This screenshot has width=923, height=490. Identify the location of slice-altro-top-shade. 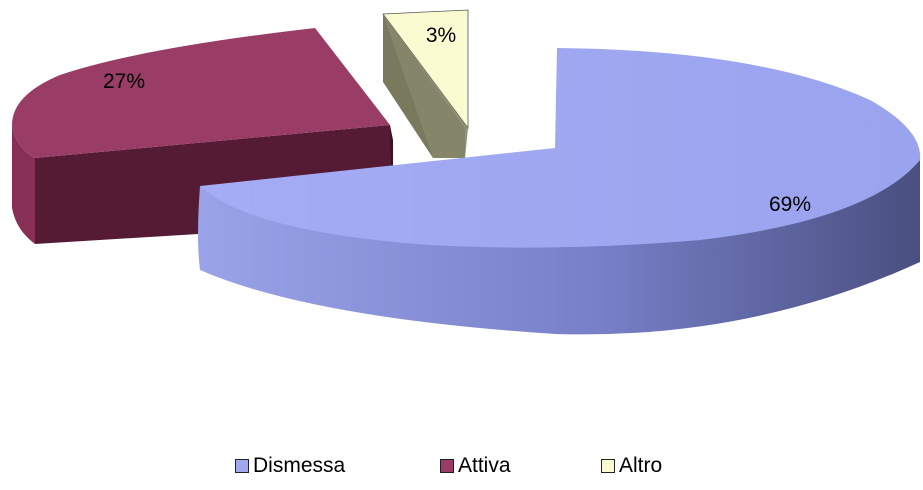
(425, 86).